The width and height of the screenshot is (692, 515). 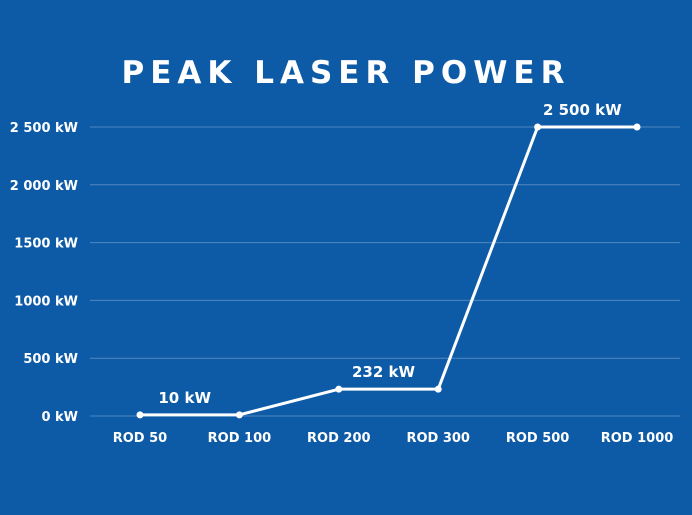 I want to click on x-tick-label: ROD 500, so click(x=538, y=438).